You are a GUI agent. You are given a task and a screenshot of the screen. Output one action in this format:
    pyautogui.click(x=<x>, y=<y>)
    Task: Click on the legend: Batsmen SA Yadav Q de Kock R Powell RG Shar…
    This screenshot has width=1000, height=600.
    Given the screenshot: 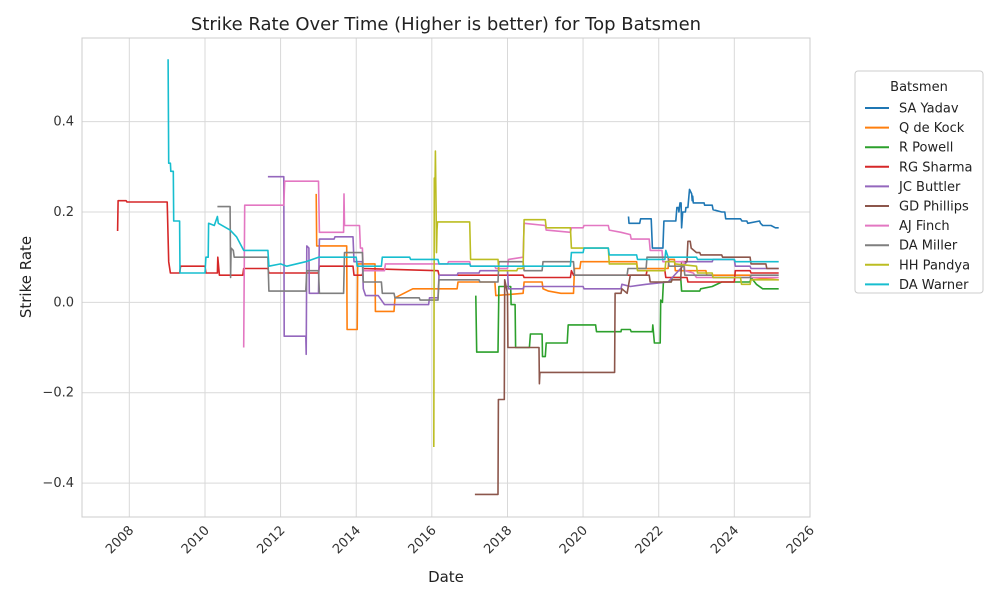 What is the action you would take?
    pyautogui.click(x=919, y=182)
    